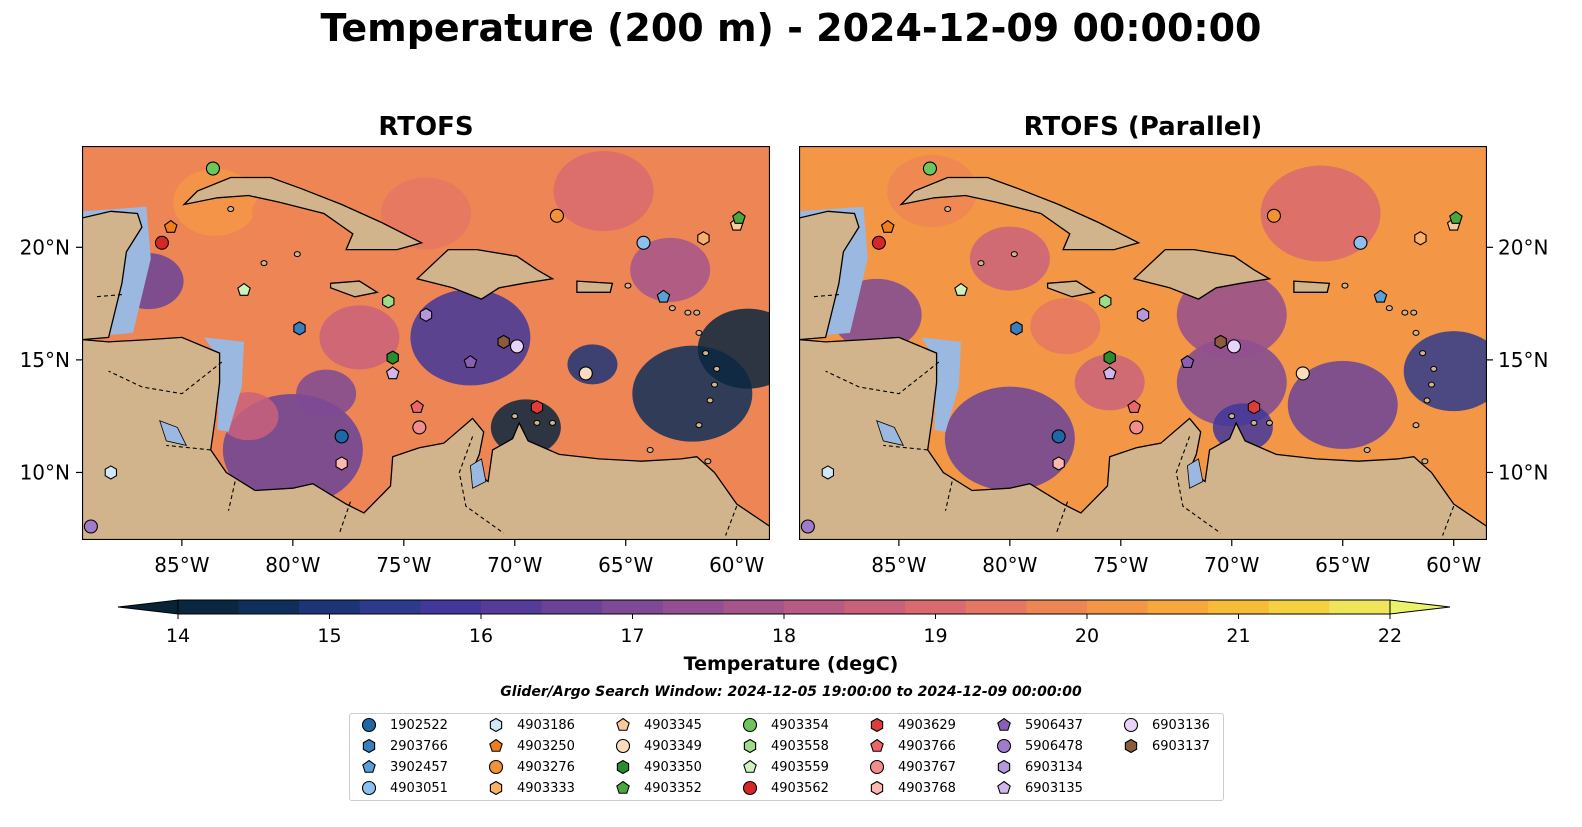  I want to click on legend-label: 5906437, so click(1054, 725).